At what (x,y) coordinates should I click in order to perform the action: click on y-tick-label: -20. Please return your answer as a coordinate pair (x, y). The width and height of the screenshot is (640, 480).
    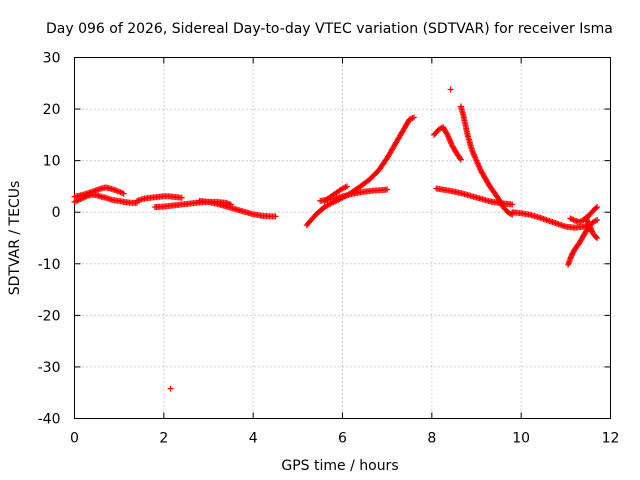
    Looking at the image, I should click on (49, 316).